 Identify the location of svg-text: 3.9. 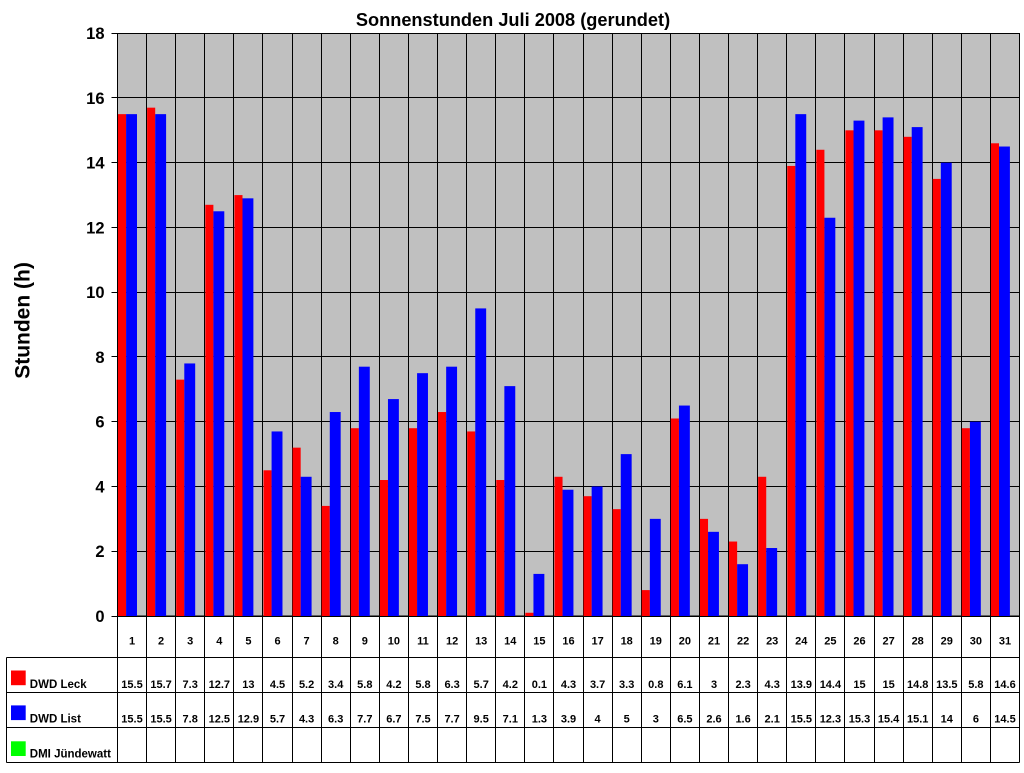
(568, 720).